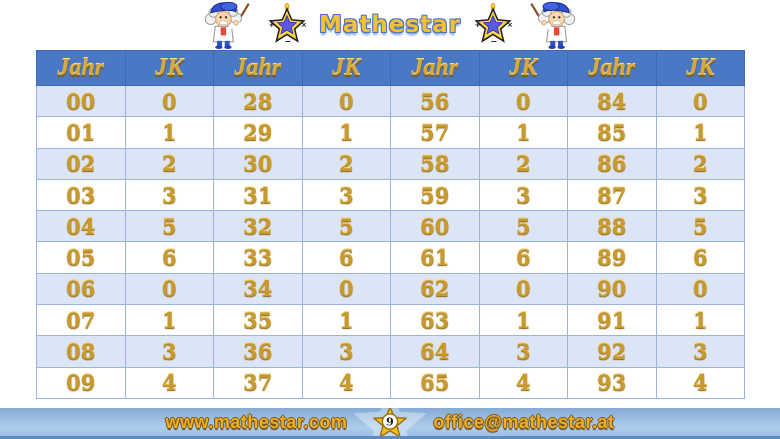 The height and width of the screenshot is (439, 780). Describe the element at coordinates (81, 68) in the screenshot. I see `column-header-jahr-0: Jahr` at that location.